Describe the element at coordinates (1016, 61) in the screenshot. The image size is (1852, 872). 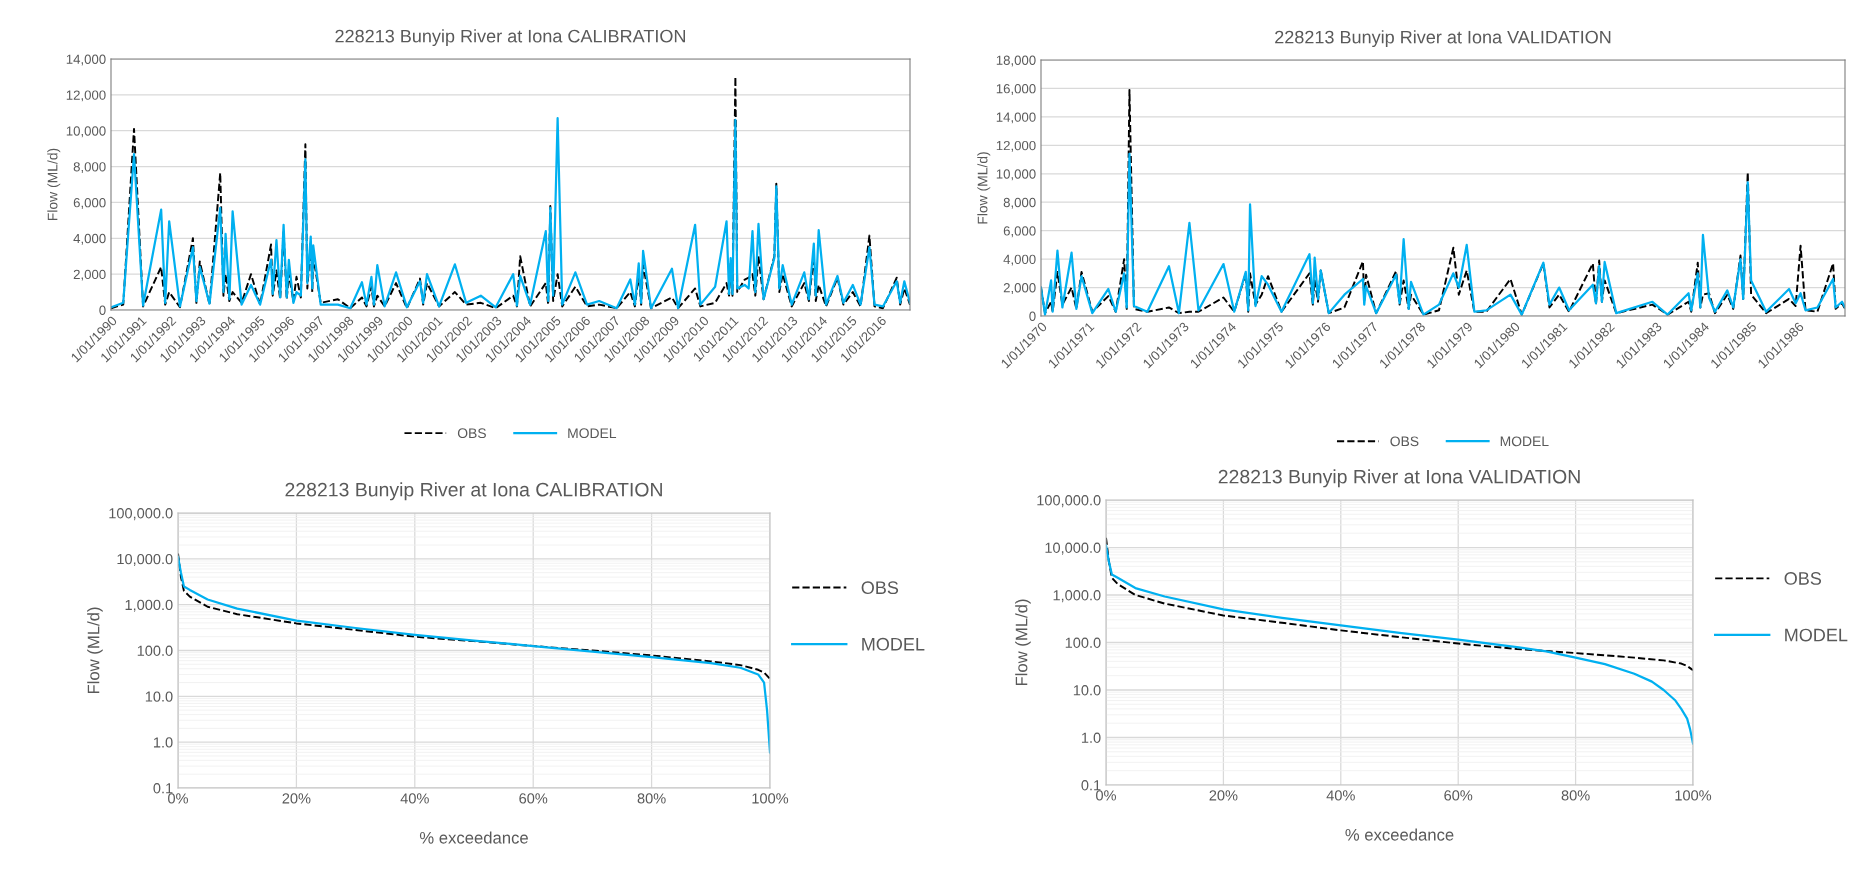
I see `y-tick-label: 18,000` at that location.